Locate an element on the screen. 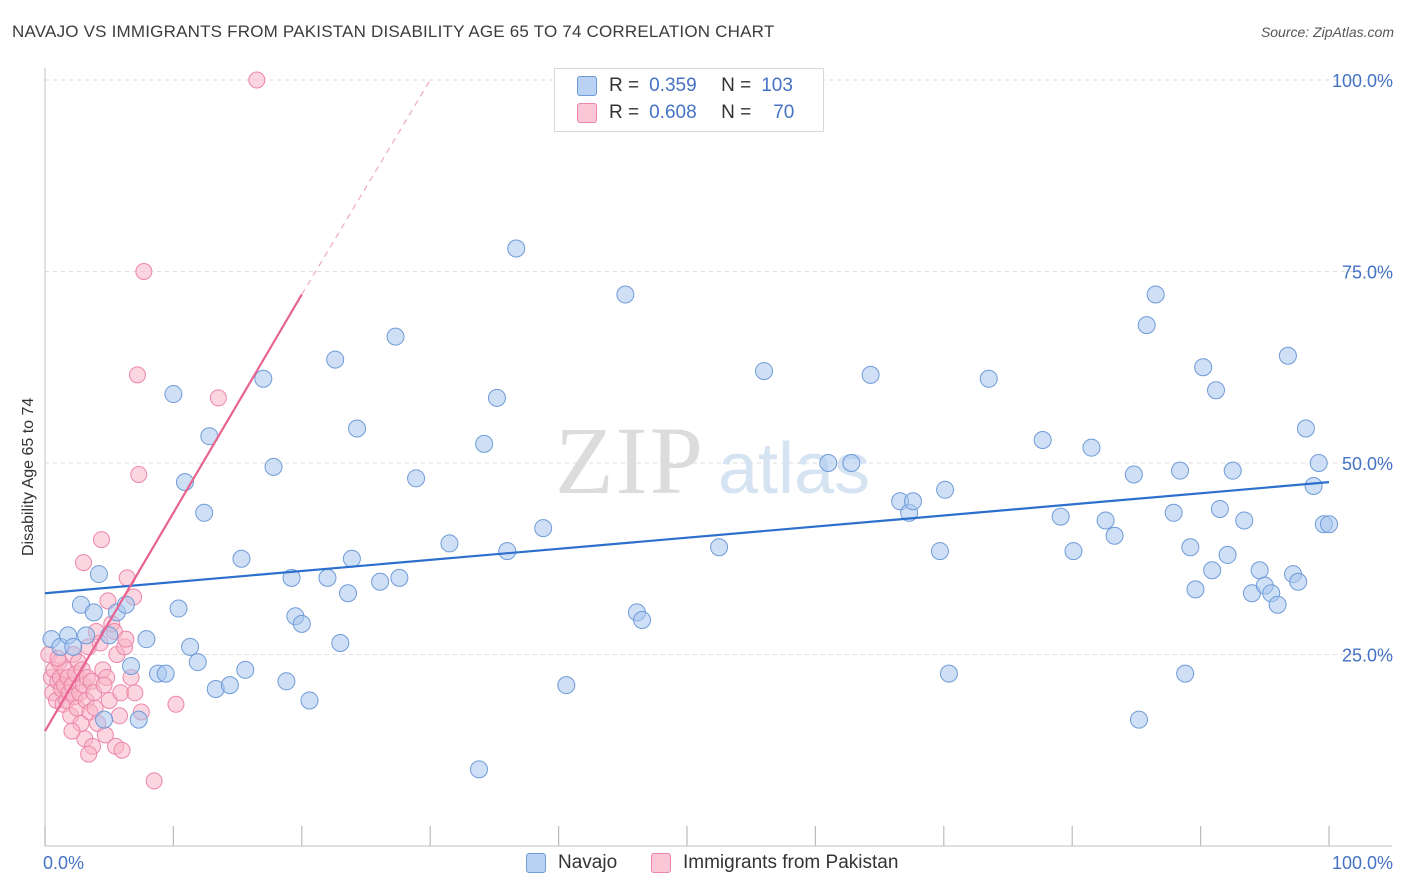 This screenshot has height=892, width=1406. bottom-legend-navajo: Navajo is located at coordinates (571, 863).